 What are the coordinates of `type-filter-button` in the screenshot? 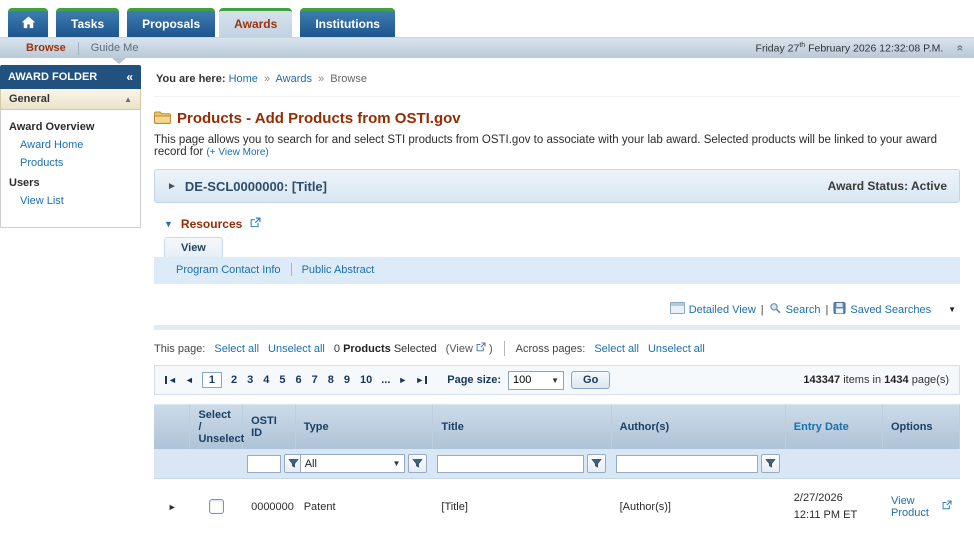 It's located at (418, 463).